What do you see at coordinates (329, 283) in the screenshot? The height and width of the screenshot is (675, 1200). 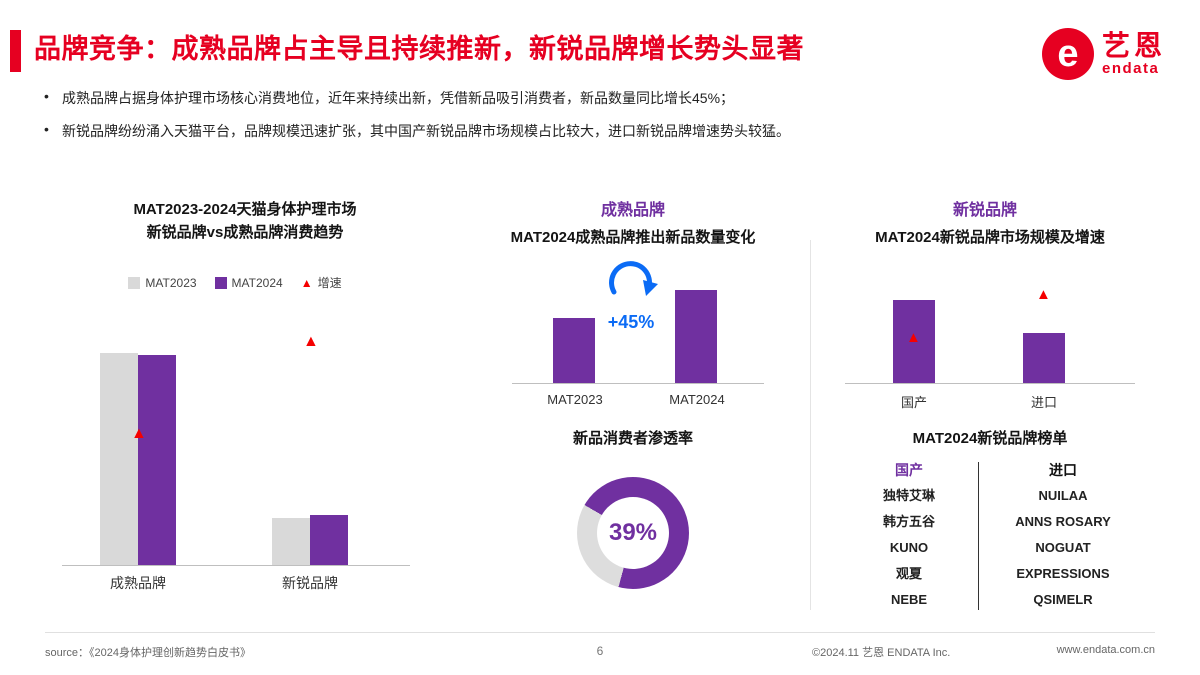 I see `legend-label: 增速` at bounding box center [329, 283].